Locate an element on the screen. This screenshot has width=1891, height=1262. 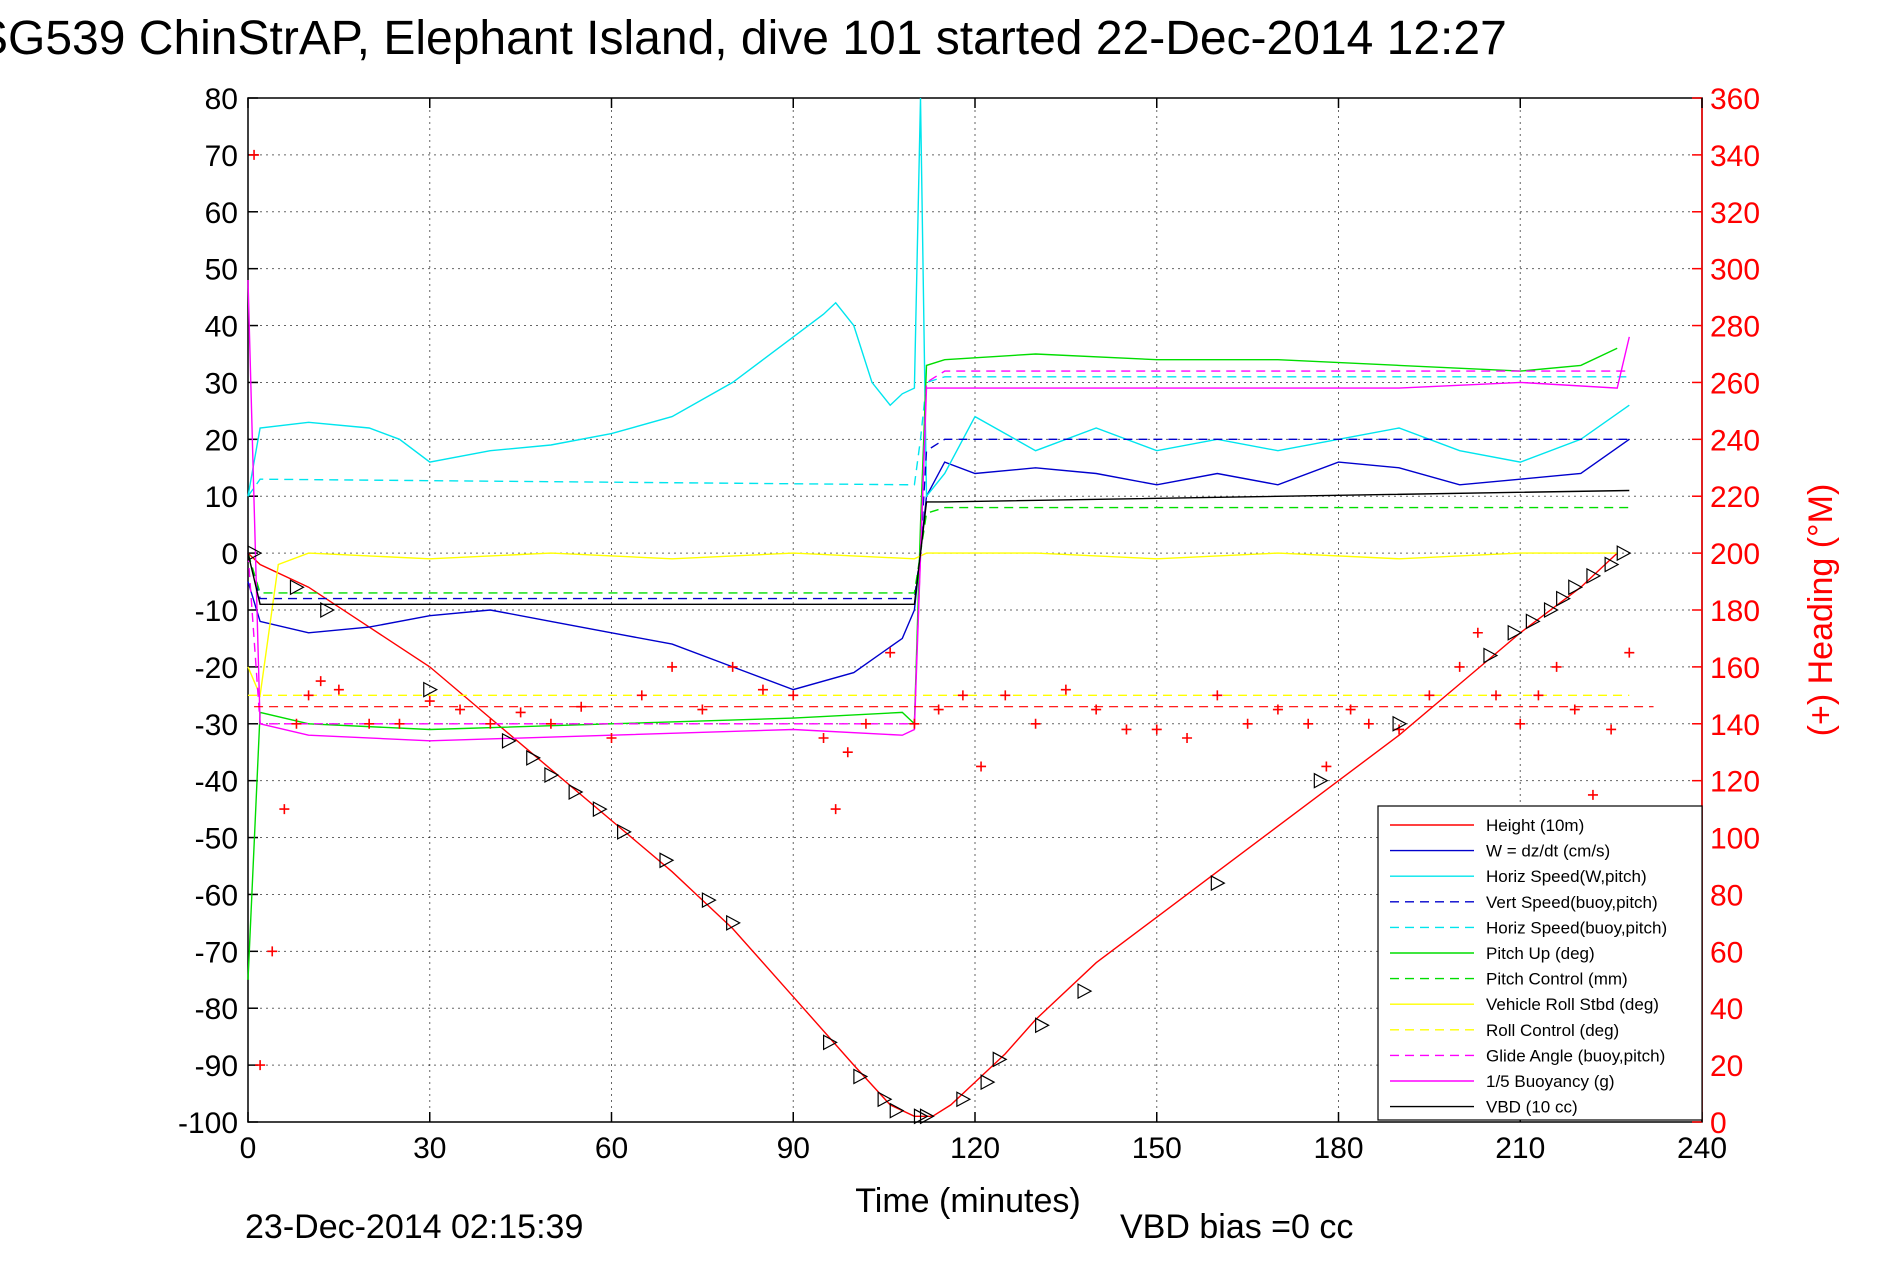
right-tick-label: 80 is located at coordinates (1726, 895).